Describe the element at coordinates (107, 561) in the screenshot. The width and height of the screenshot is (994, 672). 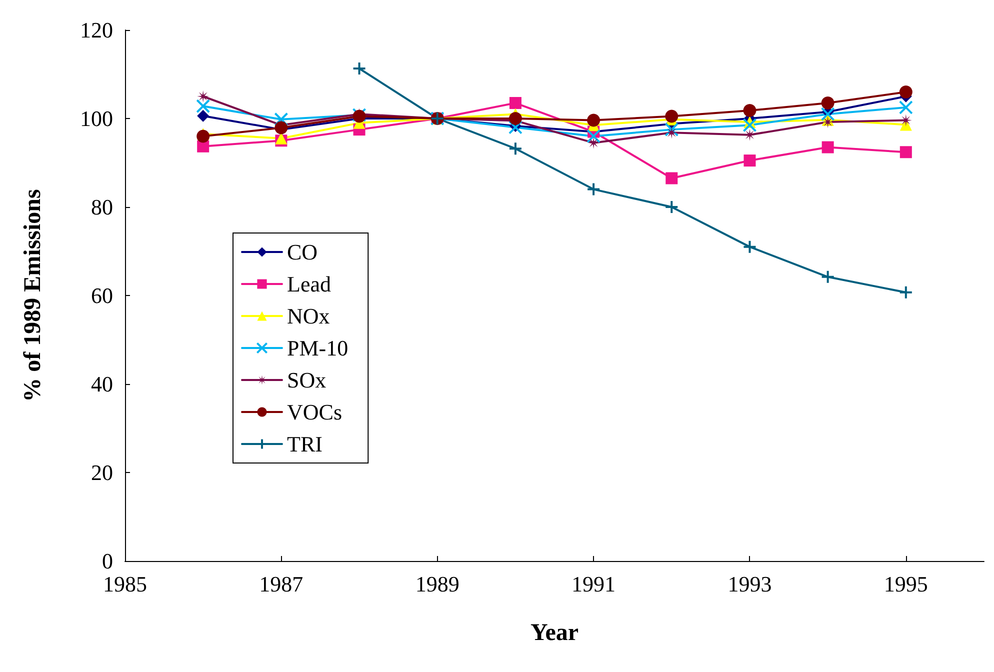
I see `y-tick-label: 0` at that location.